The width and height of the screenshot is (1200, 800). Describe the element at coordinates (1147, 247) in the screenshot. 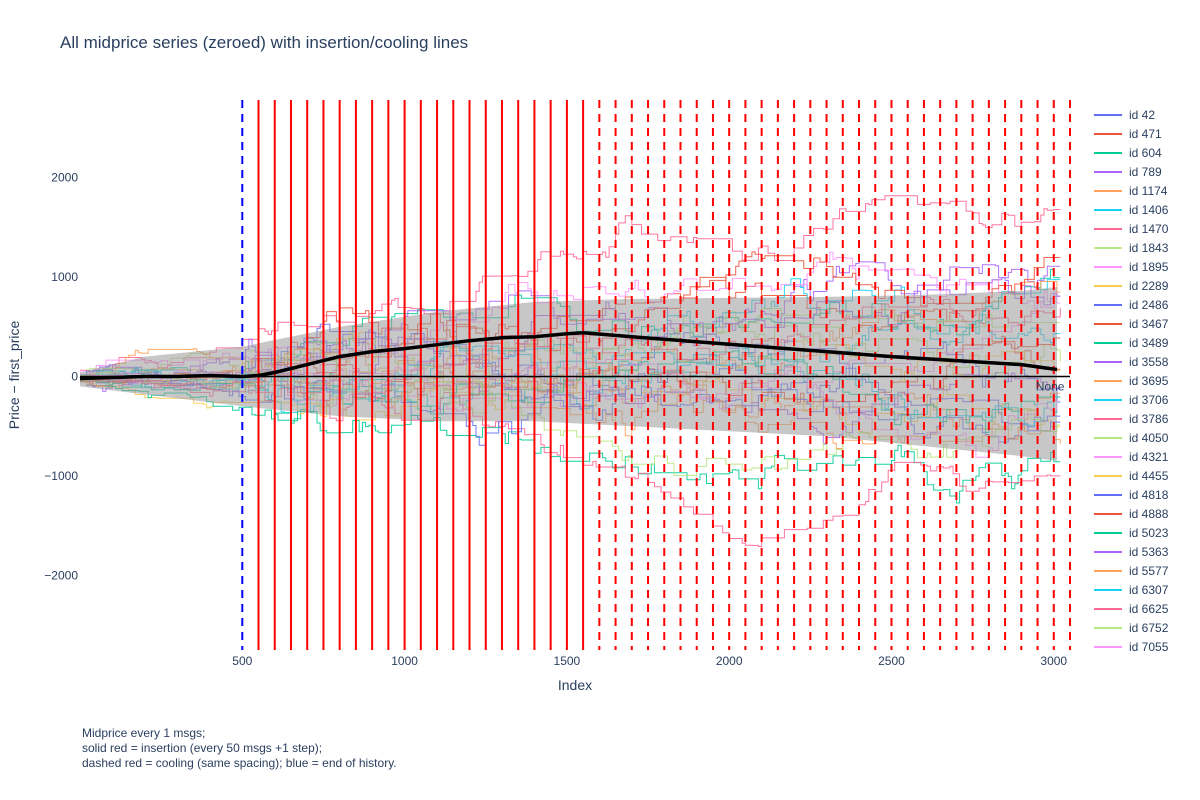

I see `legend-item: id 1843` at that location.